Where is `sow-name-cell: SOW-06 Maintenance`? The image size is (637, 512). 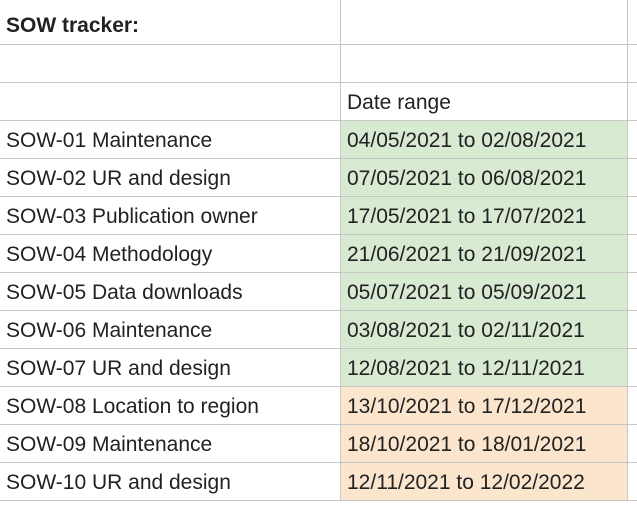
sow-name-cell: SOW-06 Maintenance is located at coordinates (170, 330).